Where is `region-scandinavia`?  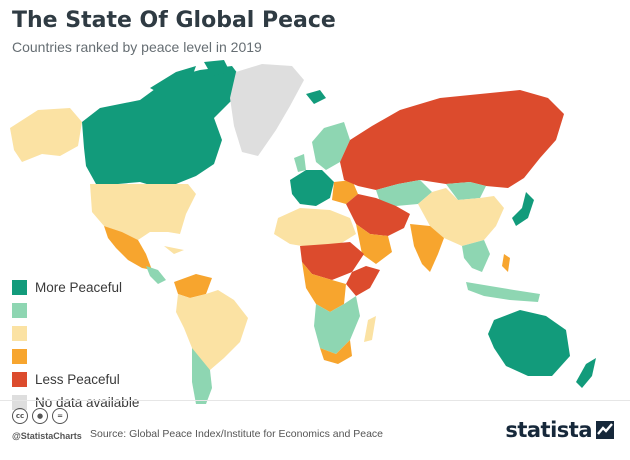
region-scandinavia is located at coordinates (331, 146).